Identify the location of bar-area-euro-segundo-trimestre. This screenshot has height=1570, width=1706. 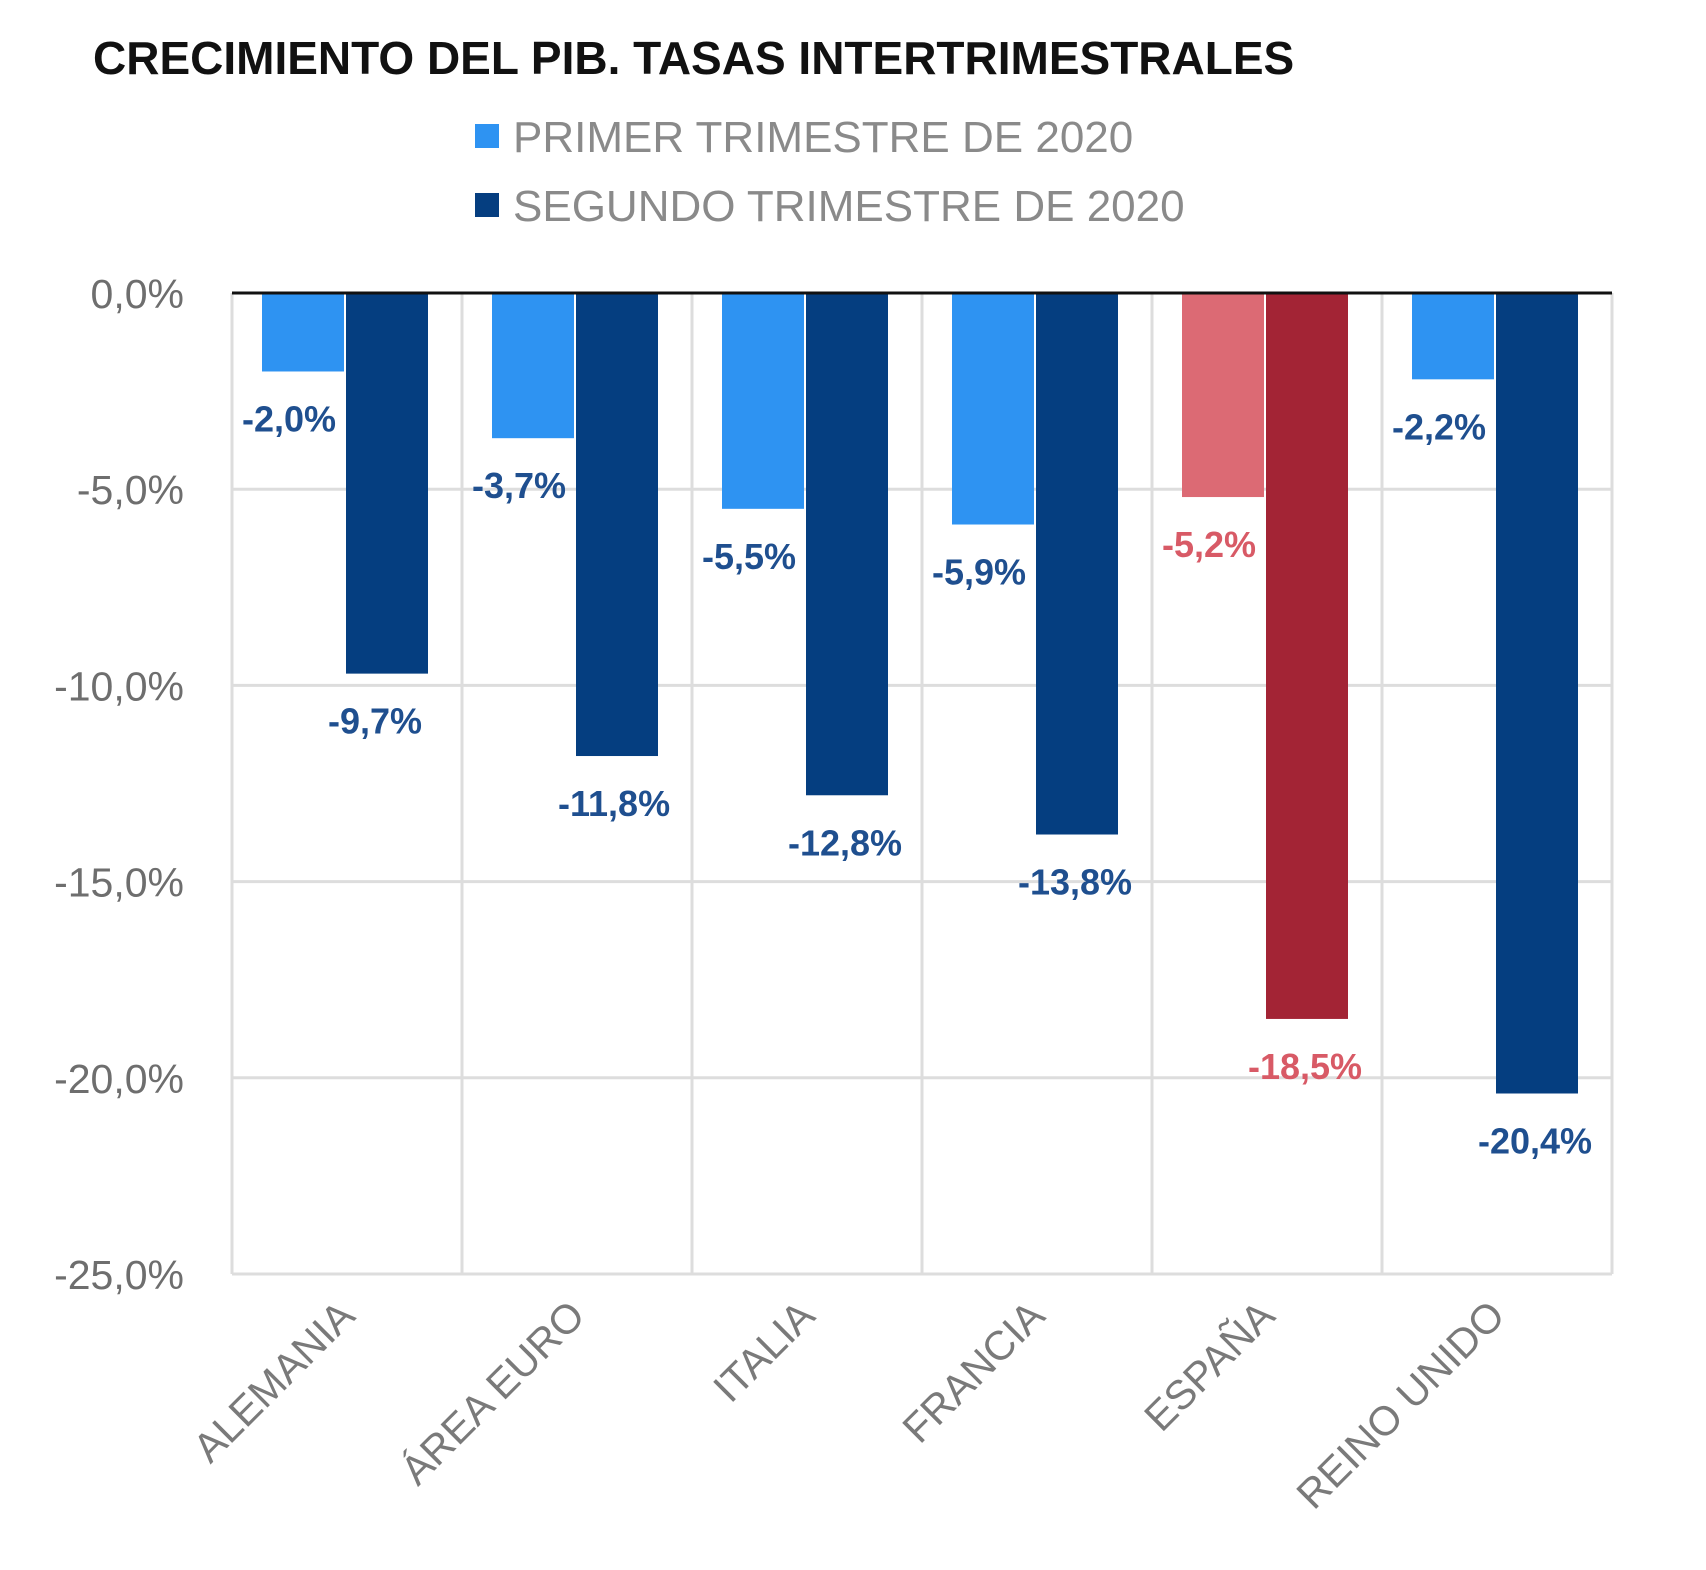
(617, 525).